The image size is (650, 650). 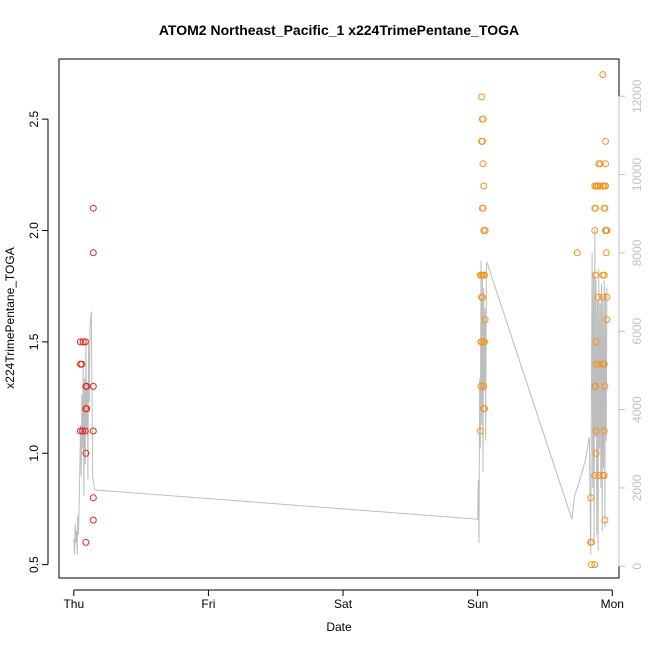 I want to click on y-axis-left: 0.5 1.0 1.5 2.0 2.5, so click(x=38, y=341).